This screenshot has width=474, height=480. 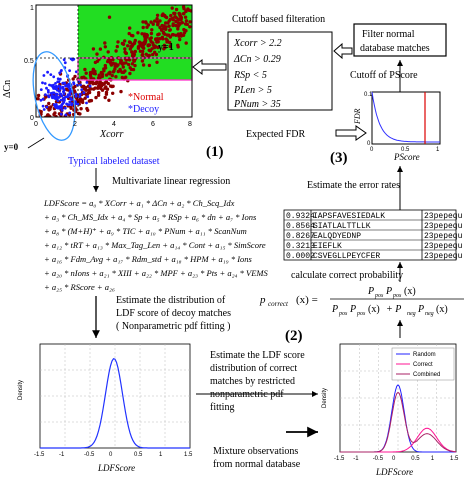 What do you see at coordinates (374, 256) in the screenshot?
I see `table-row: 0.0002 CSVEGLLPEYCFER 23pepequ` at bounding box center [374, 256].